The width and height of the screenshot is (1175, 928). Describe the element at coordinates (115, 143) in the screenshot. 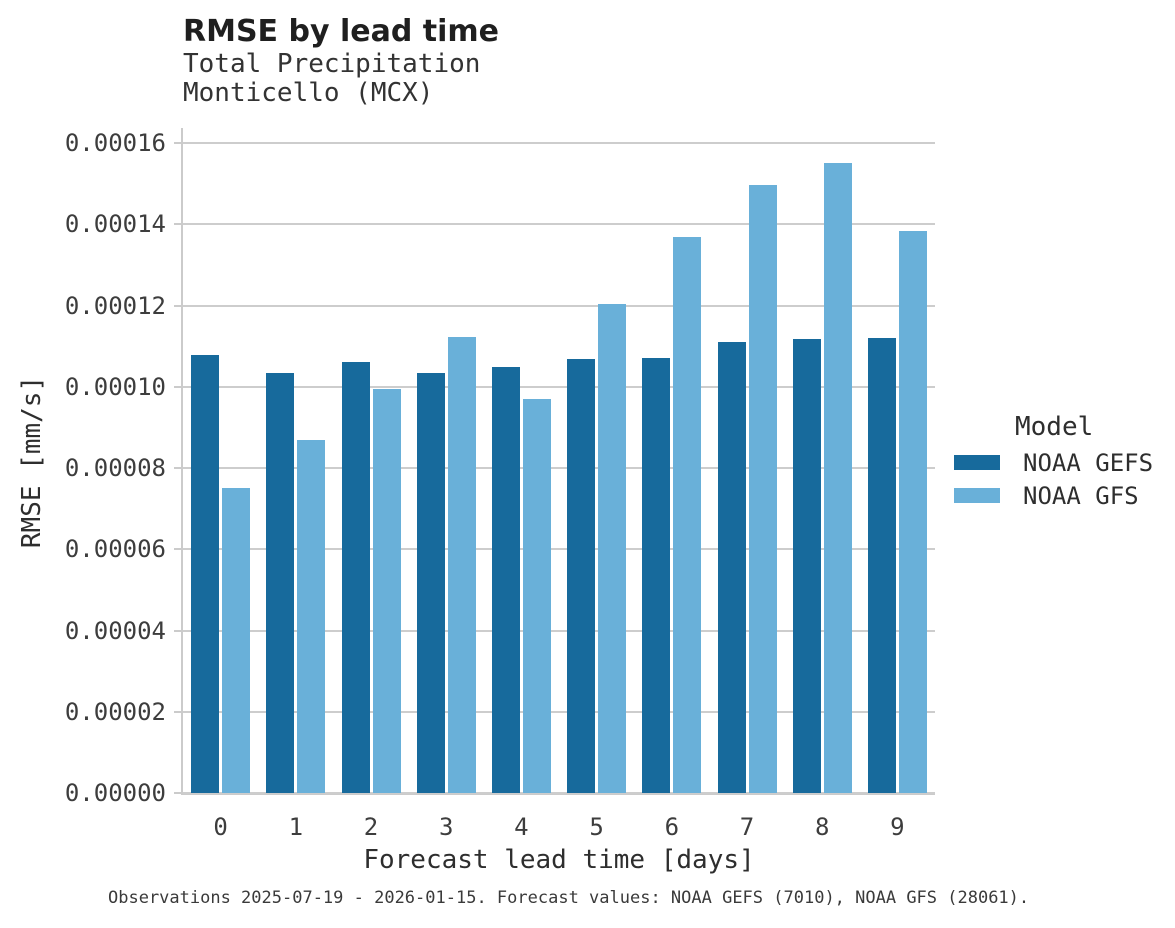

I see `y-tick-label: 0.00016` at that location.